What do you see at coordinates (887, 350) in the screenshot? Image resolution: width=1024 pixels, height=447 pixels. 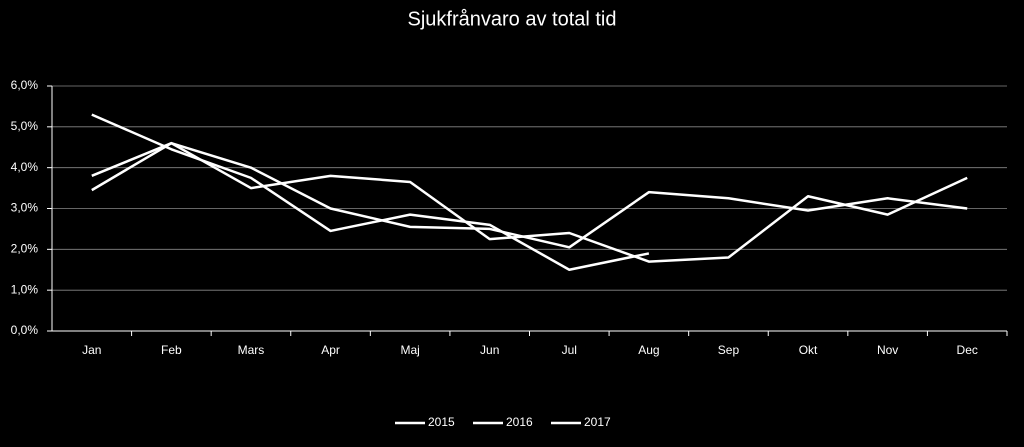 I see `x-tick-label: Nov` at bounding box center [887, 350].